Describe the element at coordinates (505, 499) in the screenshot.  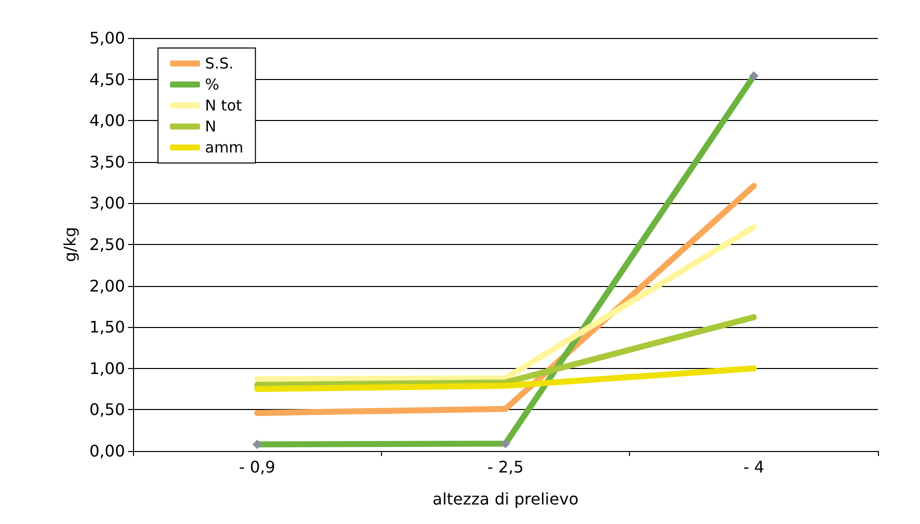
I see `x-axis-title: altezza di prelievo` at that location.